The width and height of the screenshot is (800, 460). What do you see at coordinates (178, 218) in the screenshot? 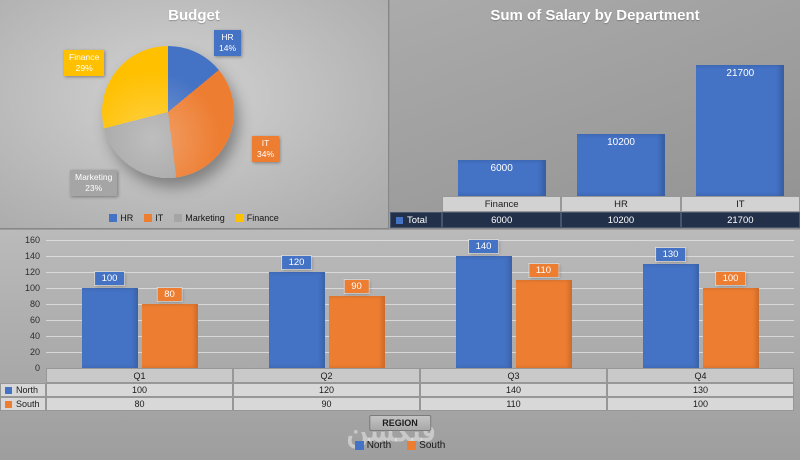
I see `marketing-legend-swatch` at bounding box center [178, 218].